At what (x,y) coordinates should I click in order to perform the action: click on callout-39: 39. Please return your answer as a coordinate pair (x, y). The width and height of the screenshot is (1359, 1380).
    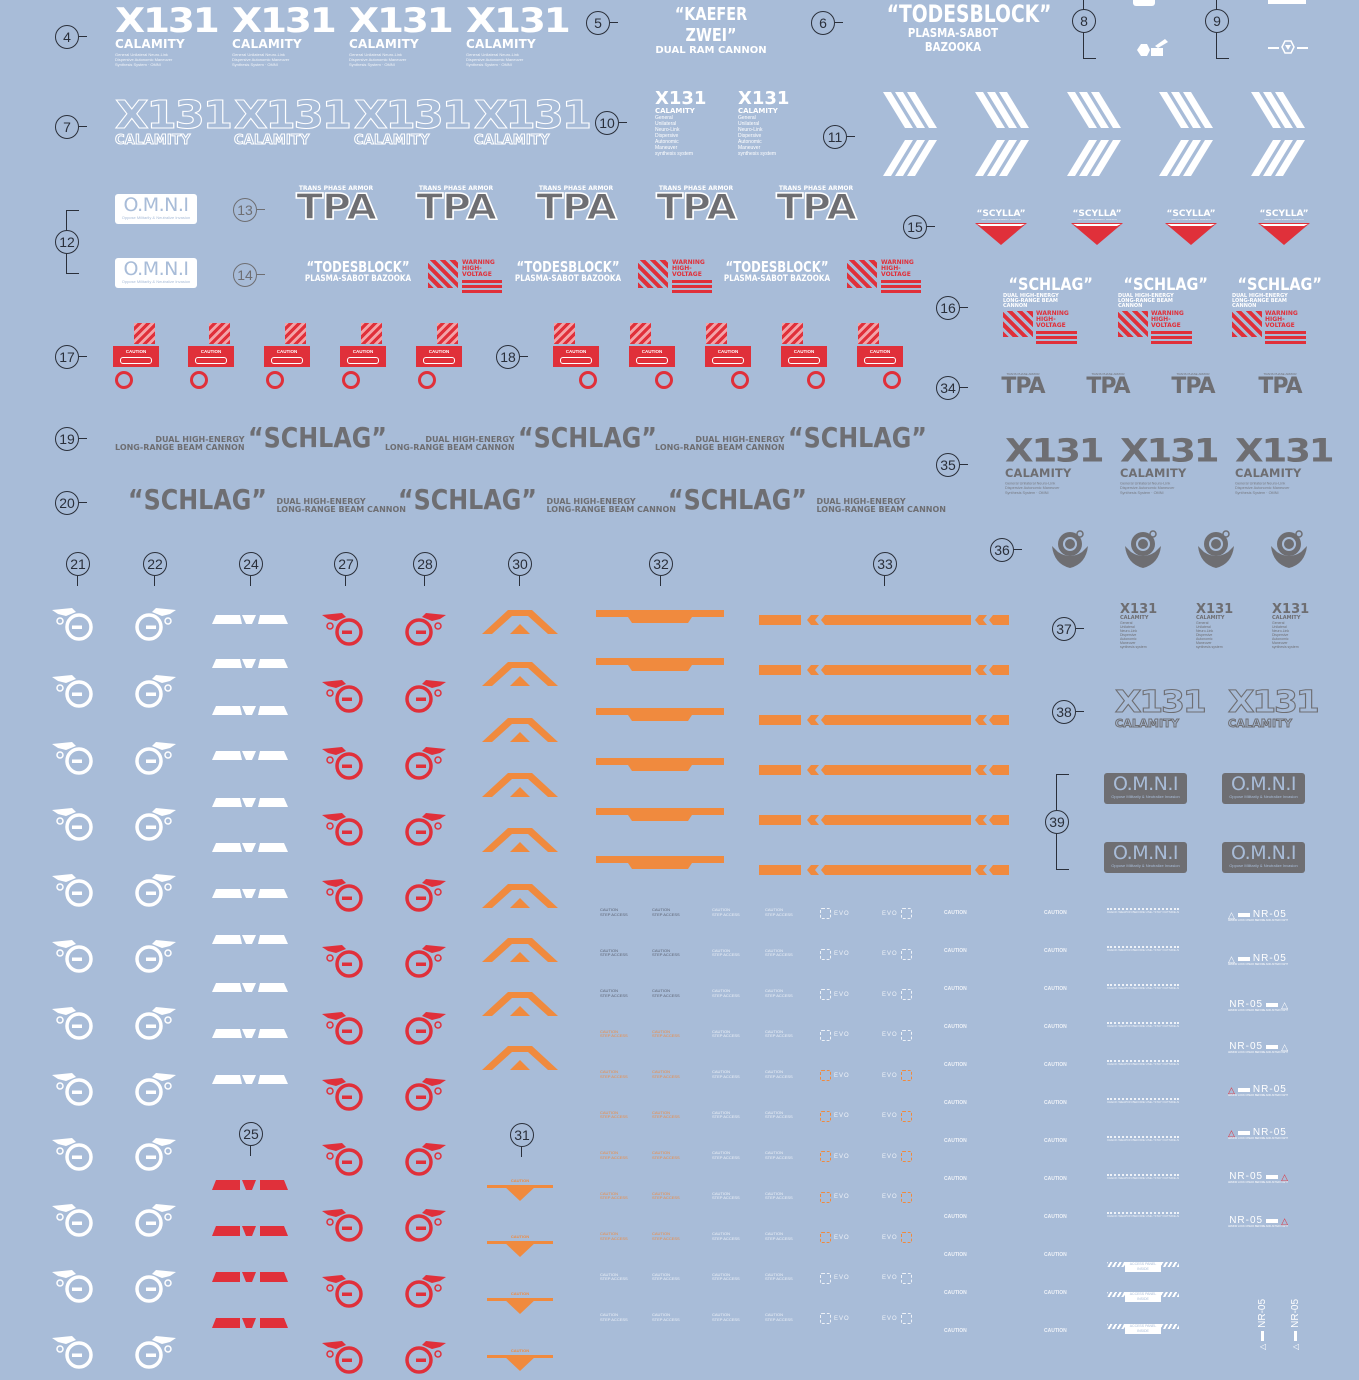
    Looking at the image, I should click on (1057, 822).